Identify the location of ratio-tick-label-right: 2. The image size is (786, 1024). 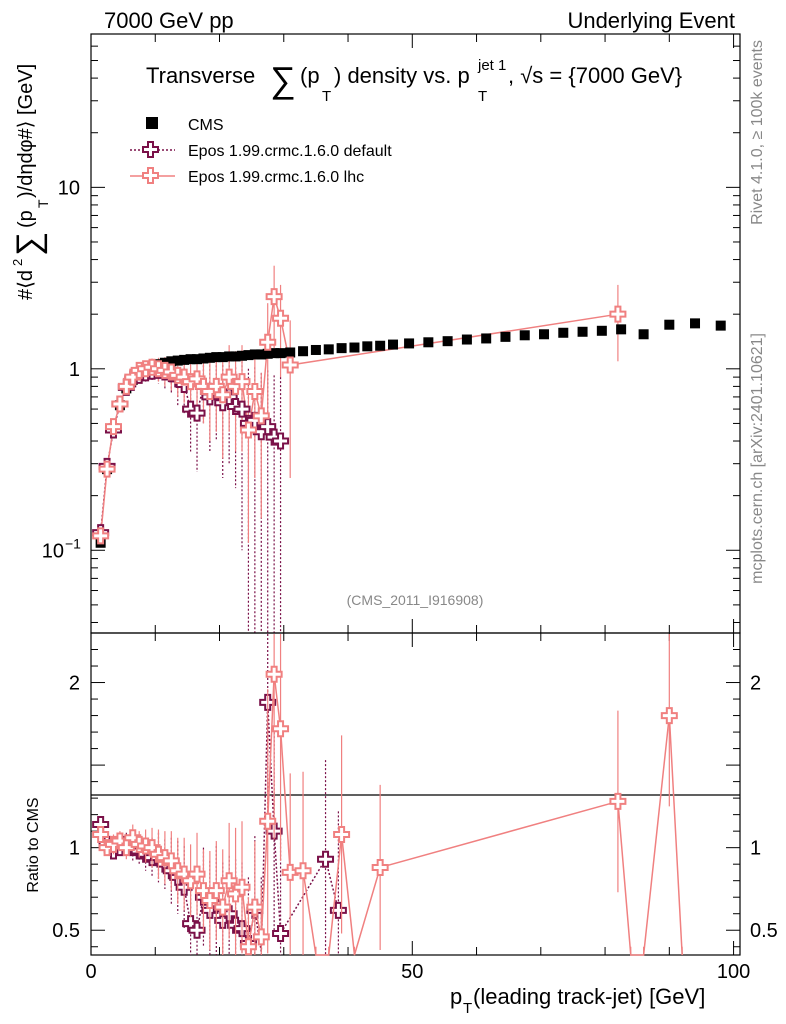
(755, 684).